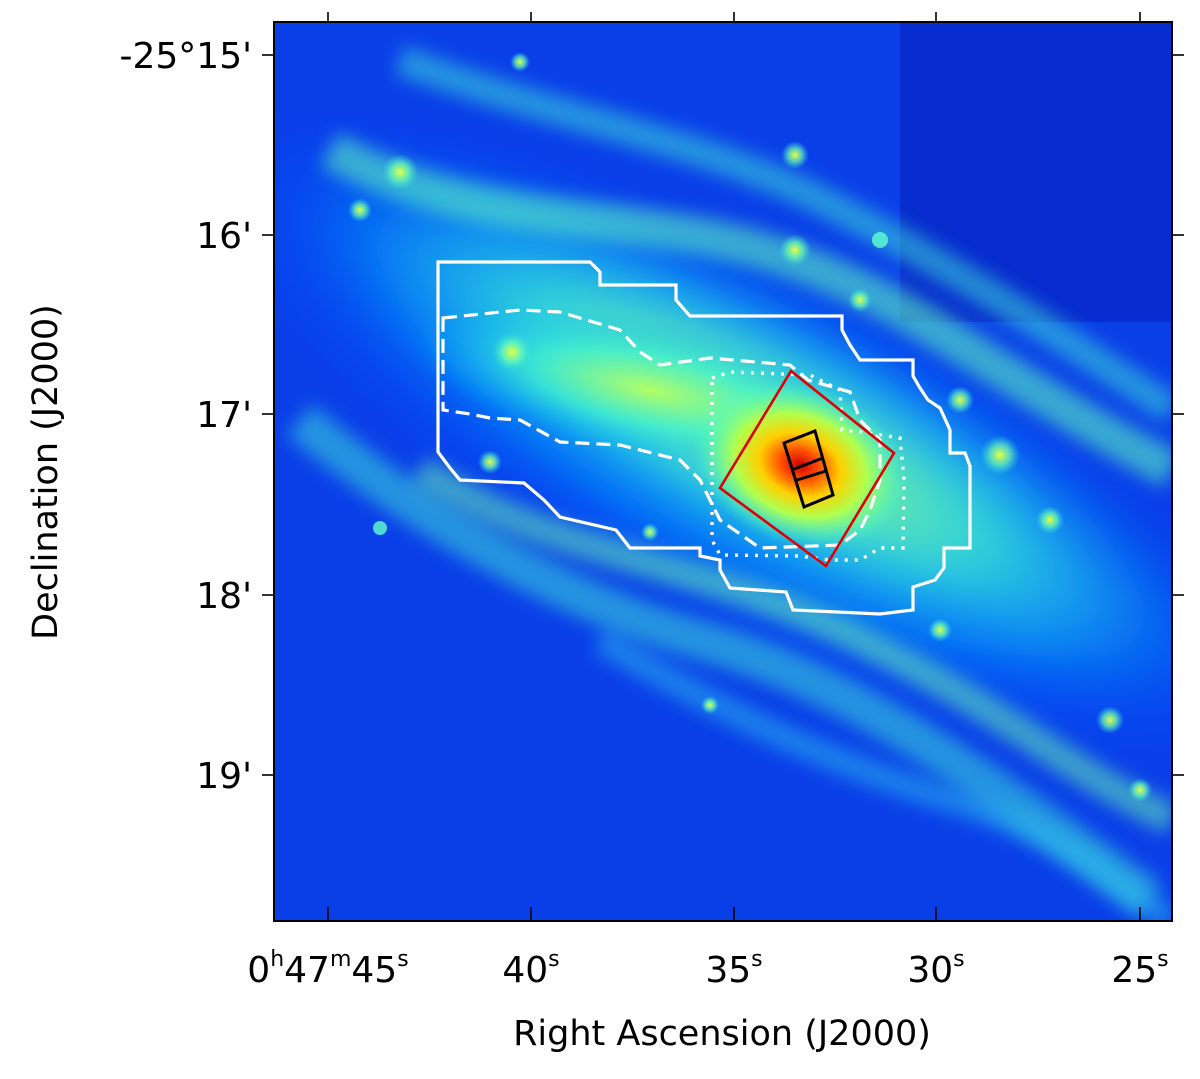 The height and width of the screenshot is (1079, 1200). What do you see at coordinates (935, 969) in the screenshot?
I see `x-tick-label: 30s` at bounding box center [935, 969].